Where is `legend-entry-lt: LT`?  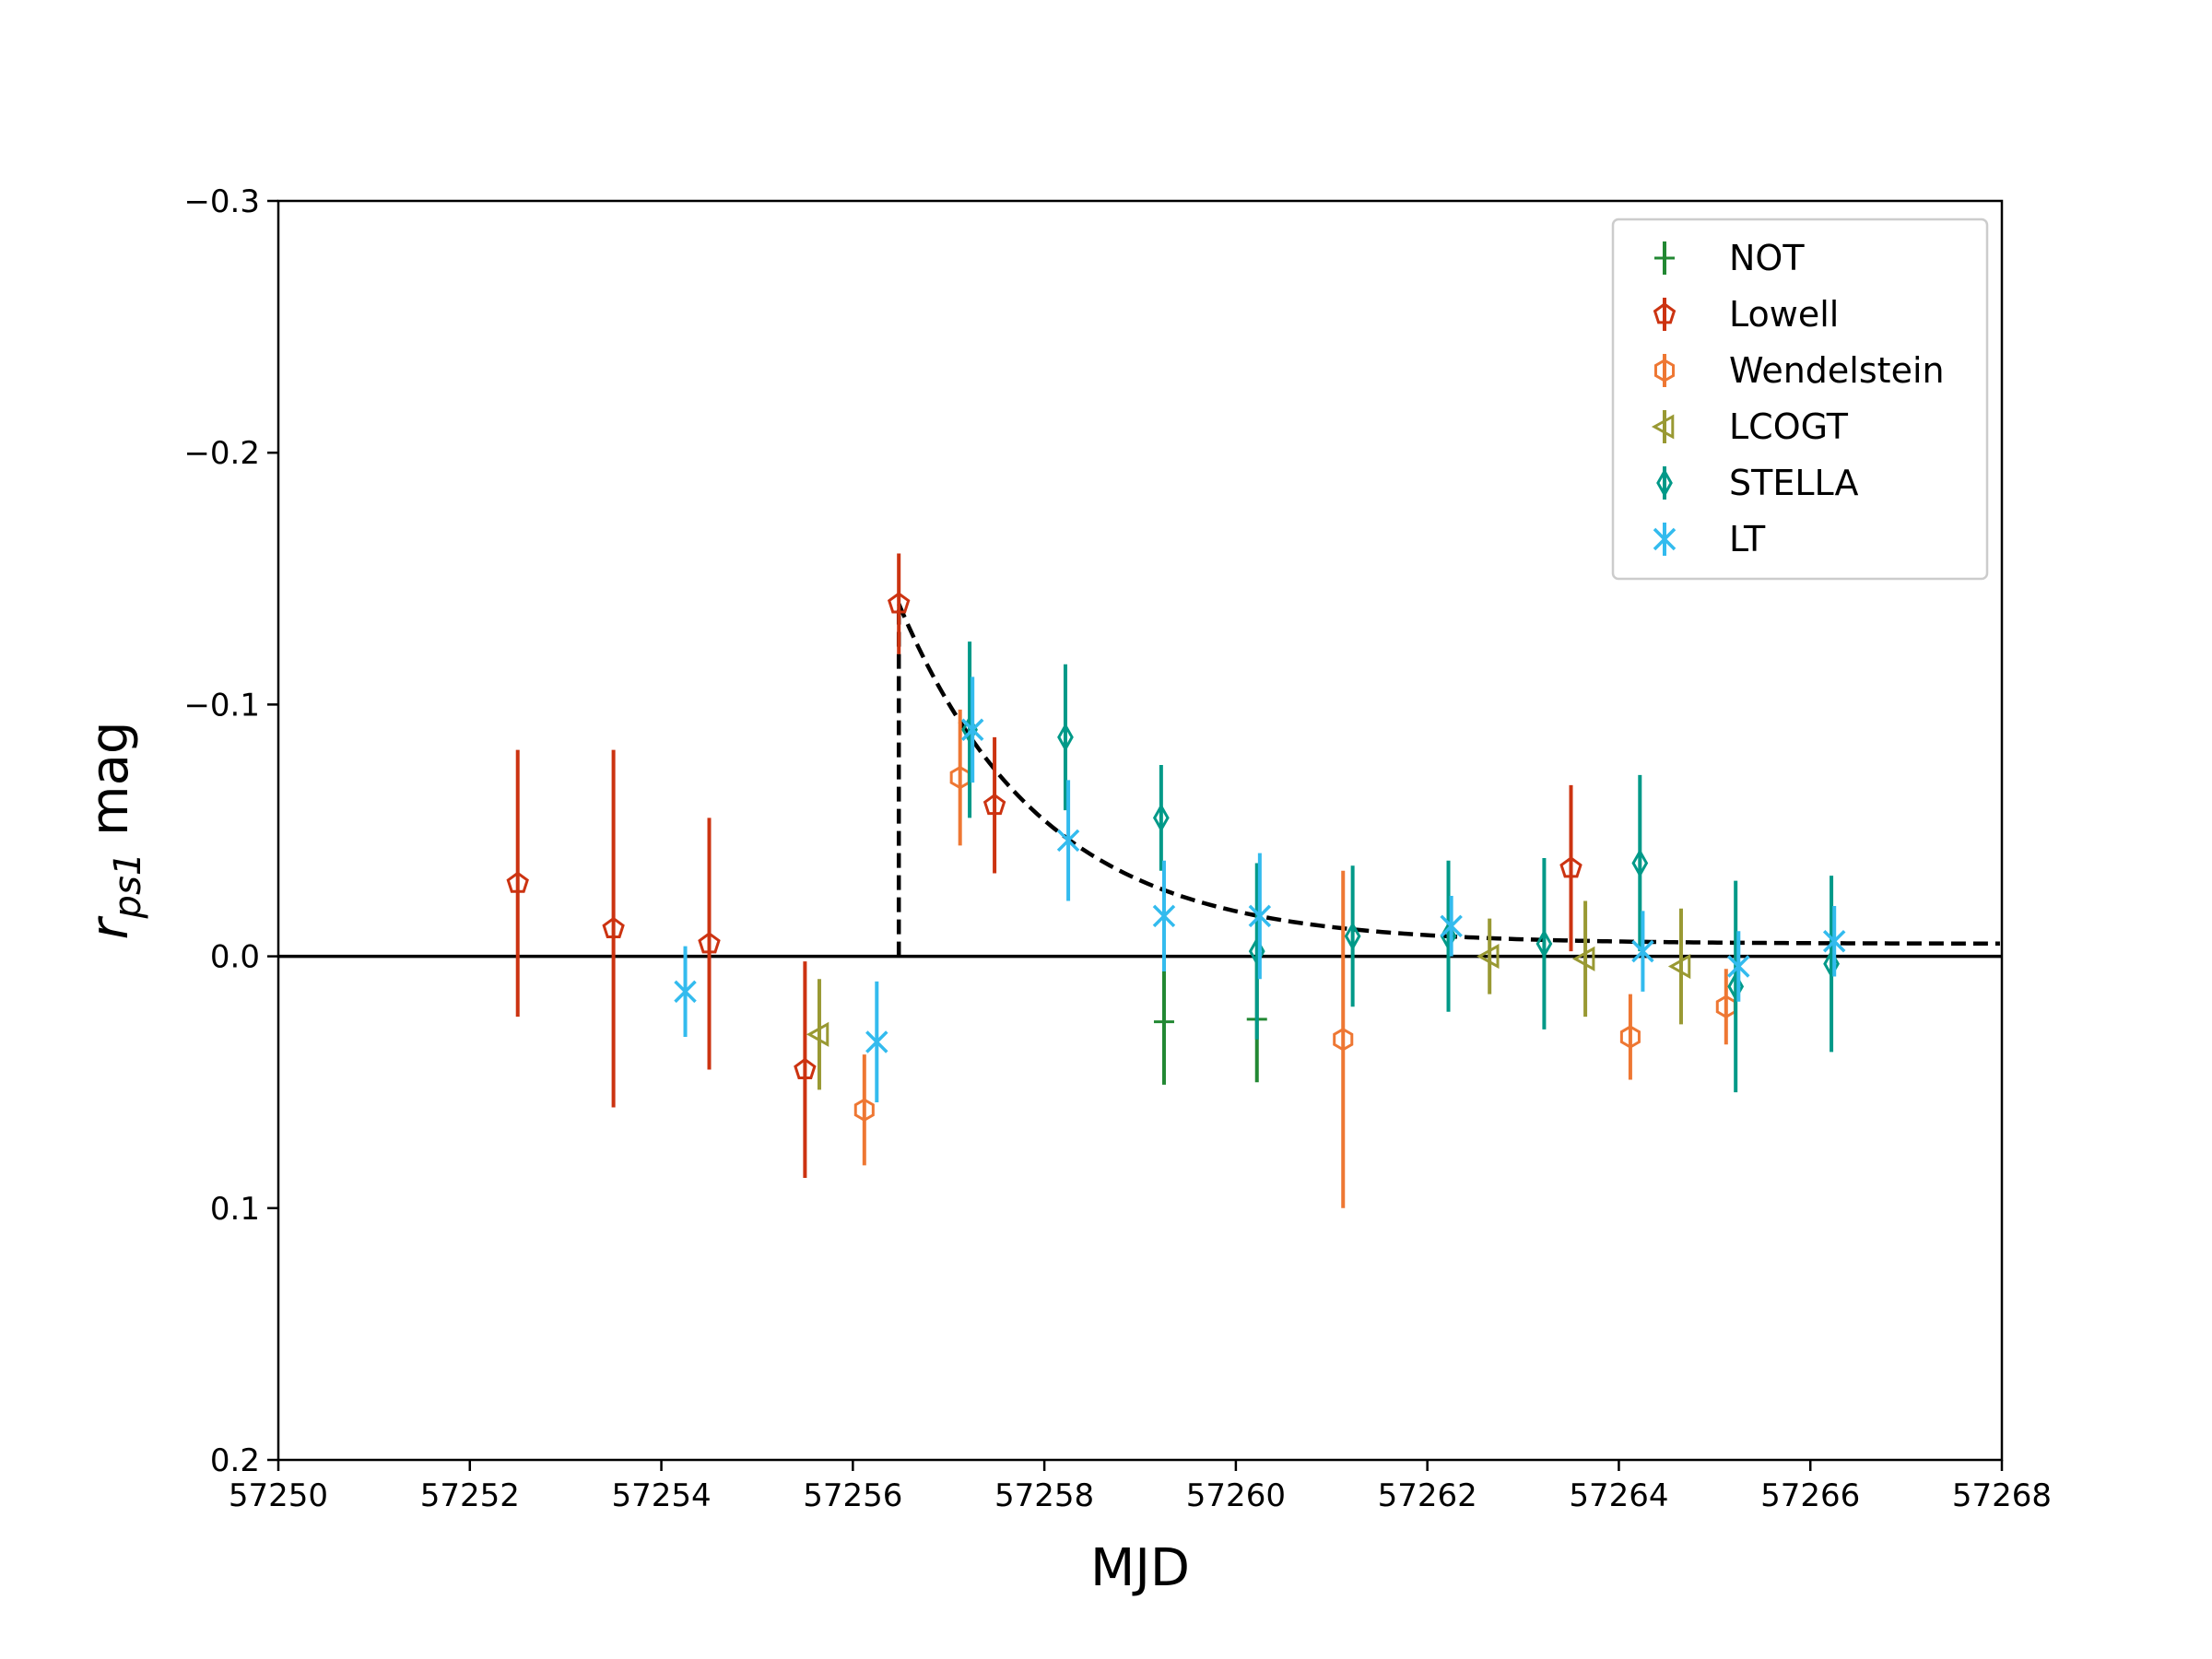
legend-entry-lt: LT is located at coordinates (1709, 539).